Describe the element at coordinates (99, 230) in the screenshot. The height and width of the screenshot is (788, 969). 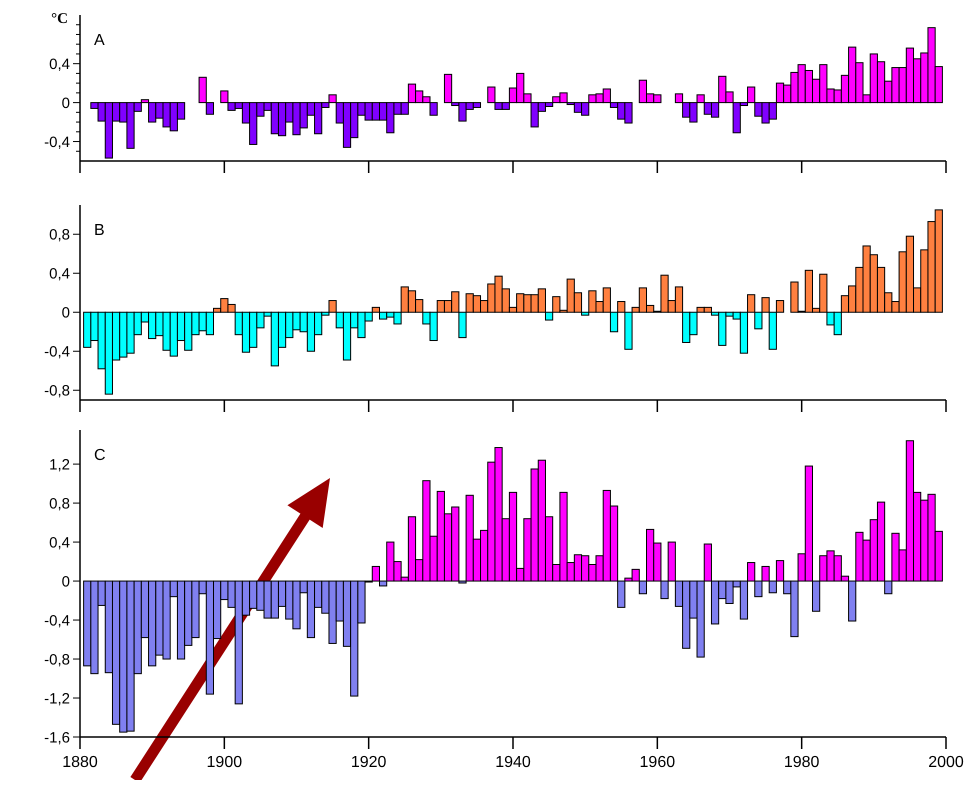
I see `text: B` at that location.